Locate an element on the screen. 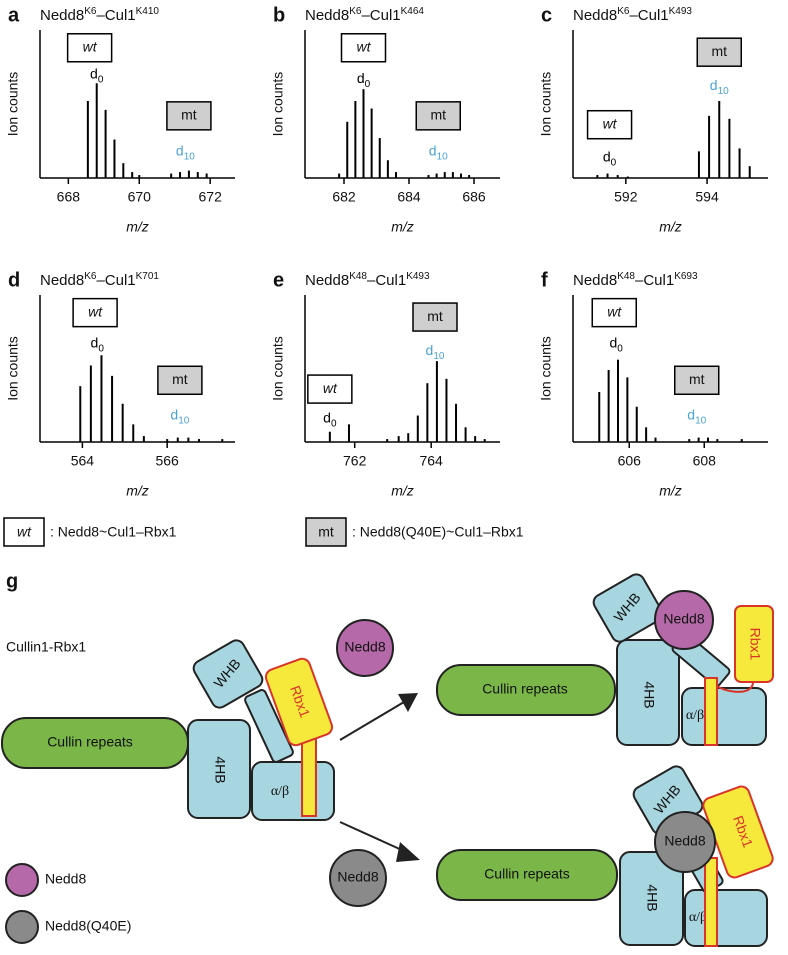 This screenshot has width=788, height=955. linker is located at coordinates (269, 726).